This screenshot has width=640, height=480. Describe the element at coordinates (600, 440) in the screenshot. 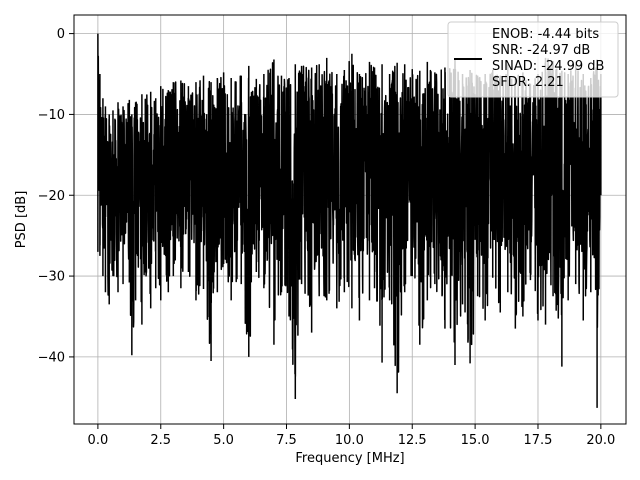

I see `x-tick-label: 20.0` at that location.